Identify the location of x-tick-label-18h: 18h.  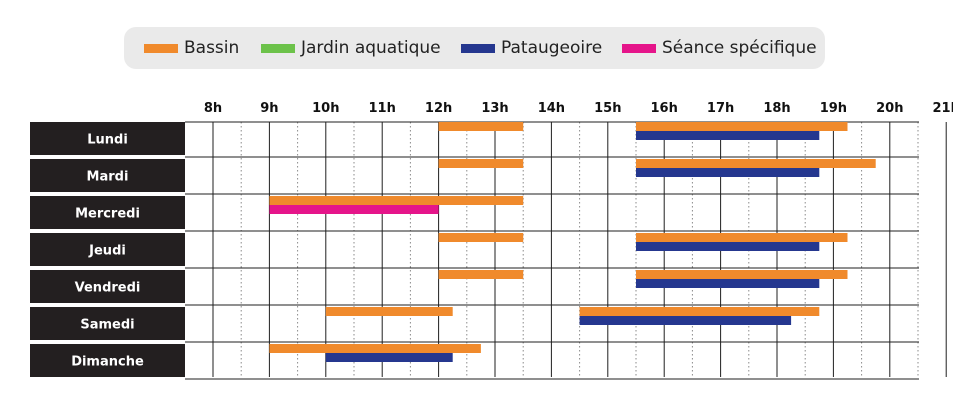
(776, 108).